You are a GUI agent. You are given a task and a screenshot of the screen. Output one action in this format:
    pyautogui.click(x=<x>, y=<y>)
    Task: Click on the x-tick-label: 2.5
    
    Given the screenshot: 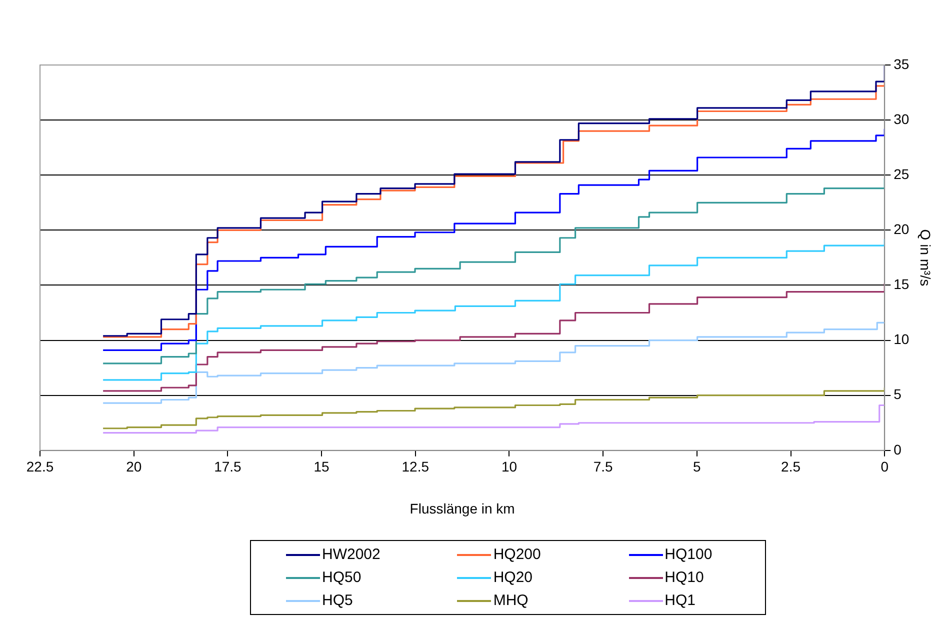 What is the action you would take?
    pyautogui.click(x=791, y=466)
    